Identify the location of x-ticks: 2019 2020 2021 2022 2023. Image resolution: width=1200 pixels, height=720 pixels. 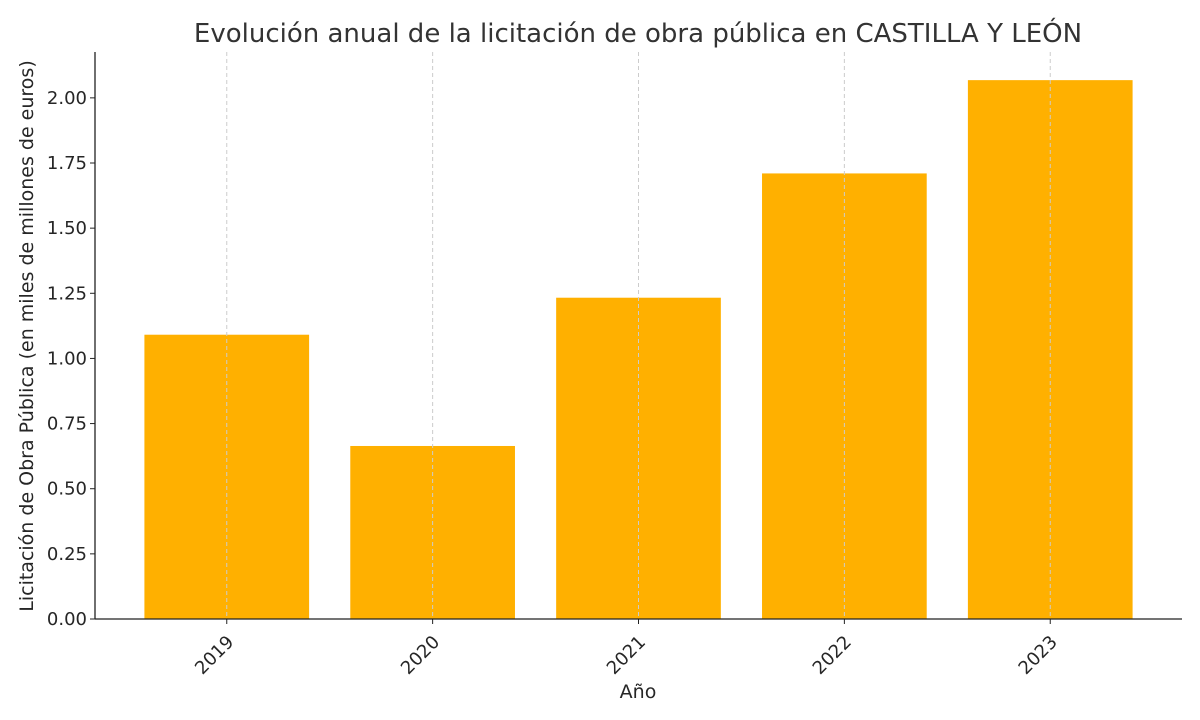
(626, 649).